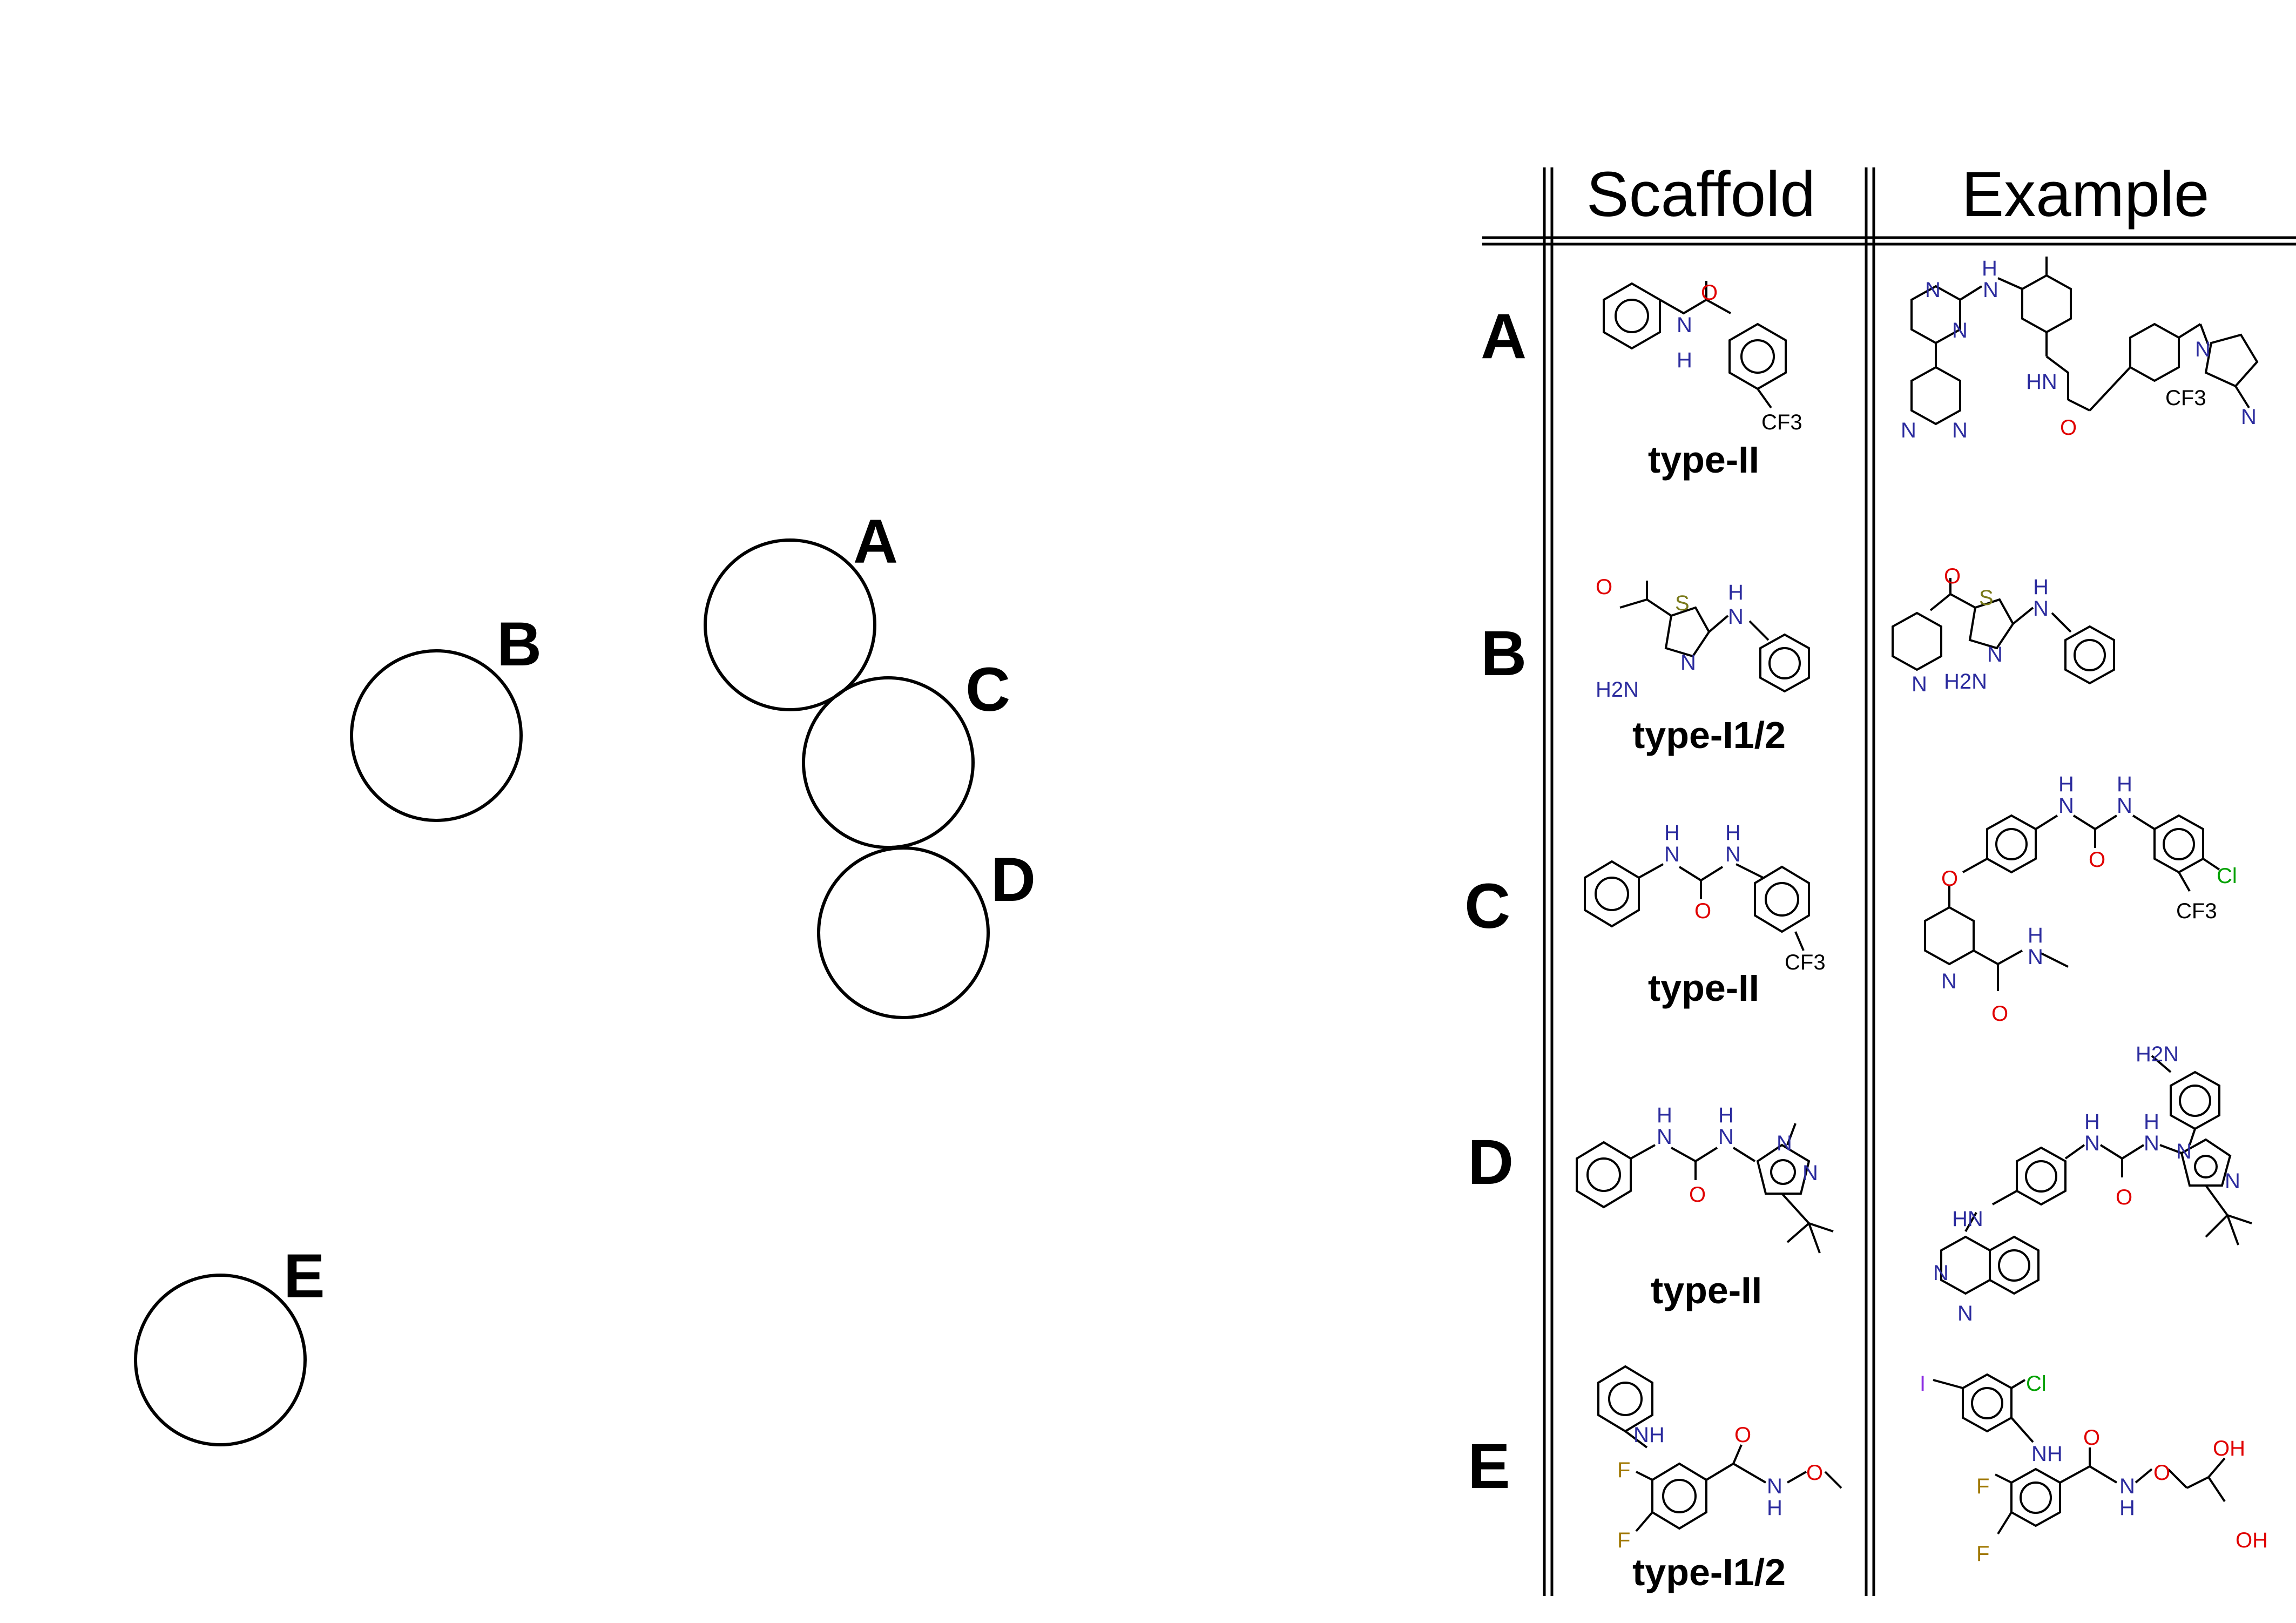 This screenshot has height=1623, width=2296. What do you see at coordinates (1695, 345) in the screenshot?
I see `structure-scaffold-a` at bounding box center [1695, 345].